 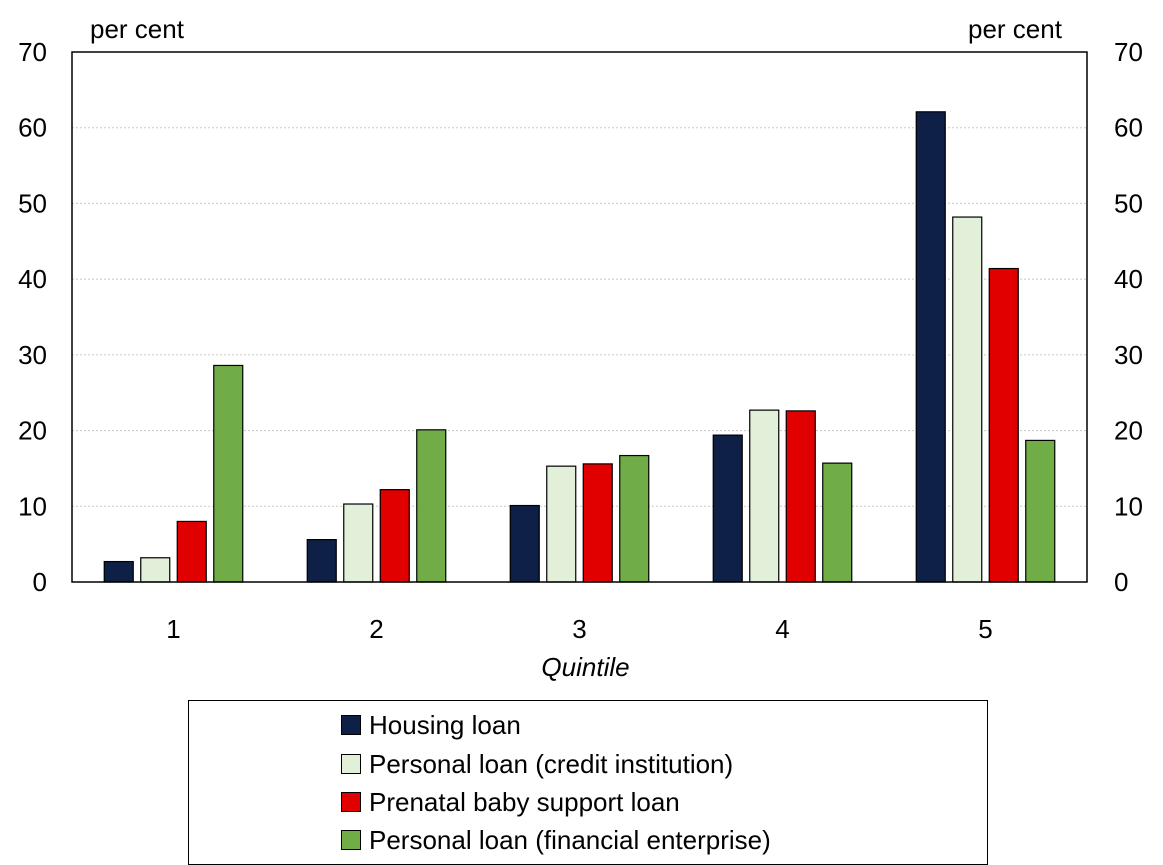 I want to click on legend-item-personal-loan-financial-enterprise: Personal loan (financial enterprise), so click(x=556, y=840).